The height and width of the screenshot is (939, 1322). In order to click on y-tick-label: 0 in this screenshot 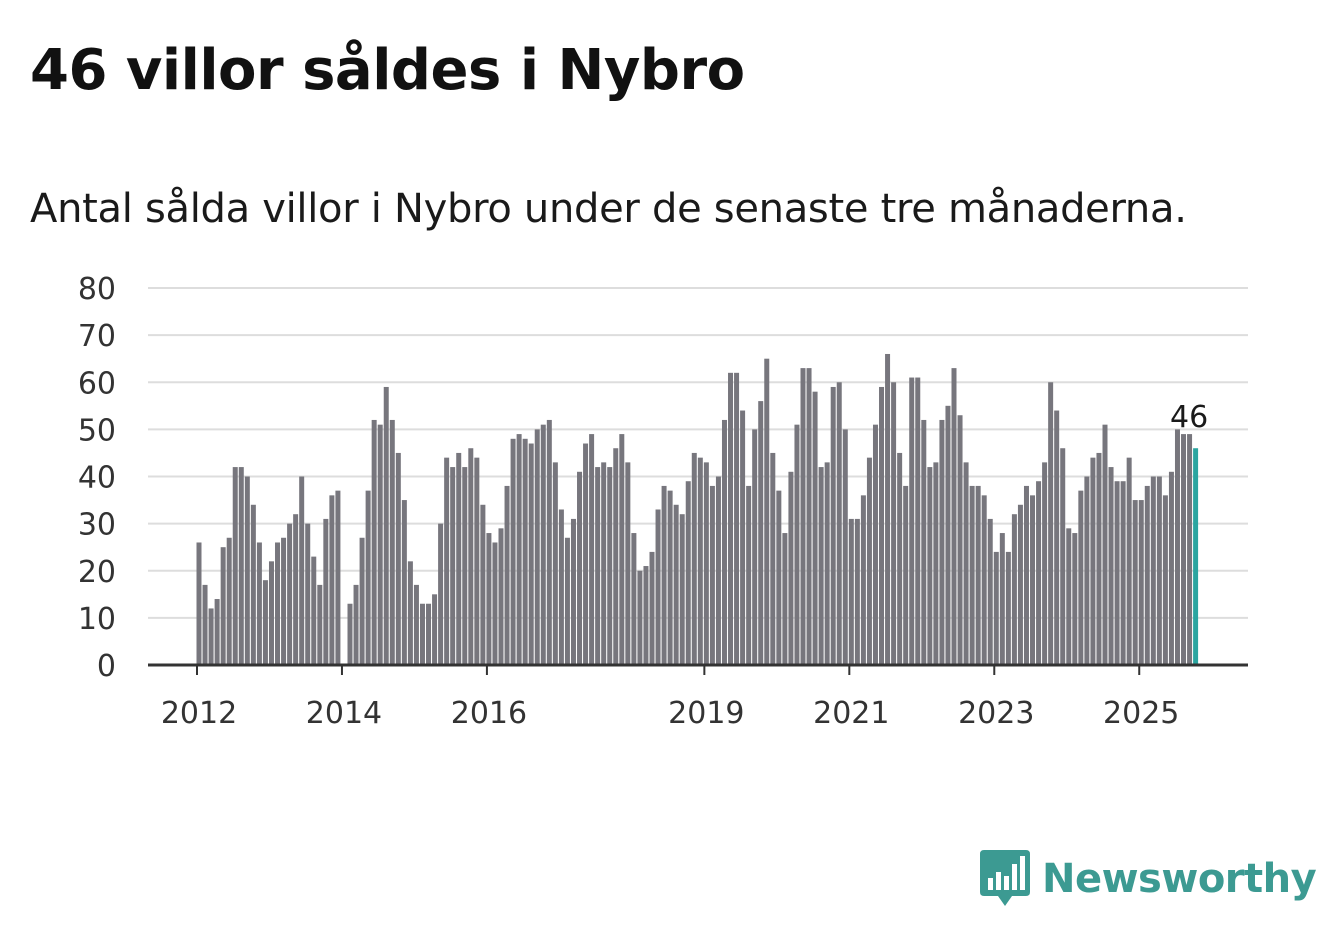, I will do `click(106, 666)`.